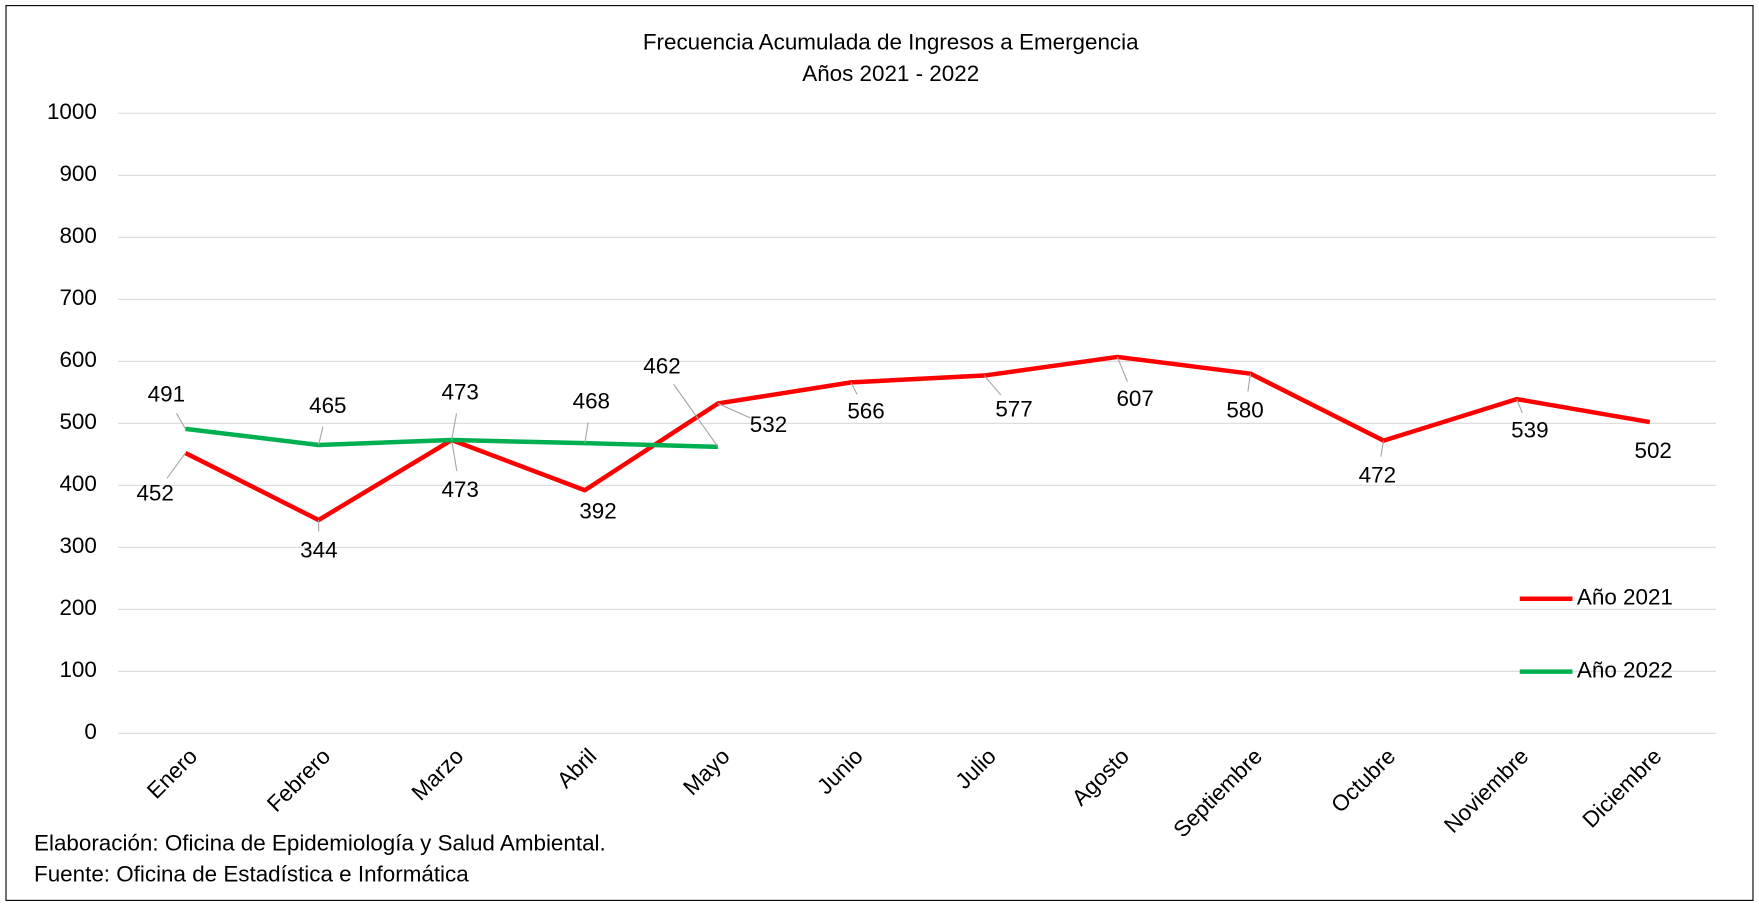  What do you see at coordinates (768, 424) in the screenshot?
I see `data-label: 532` at bounding box center [768, 424].